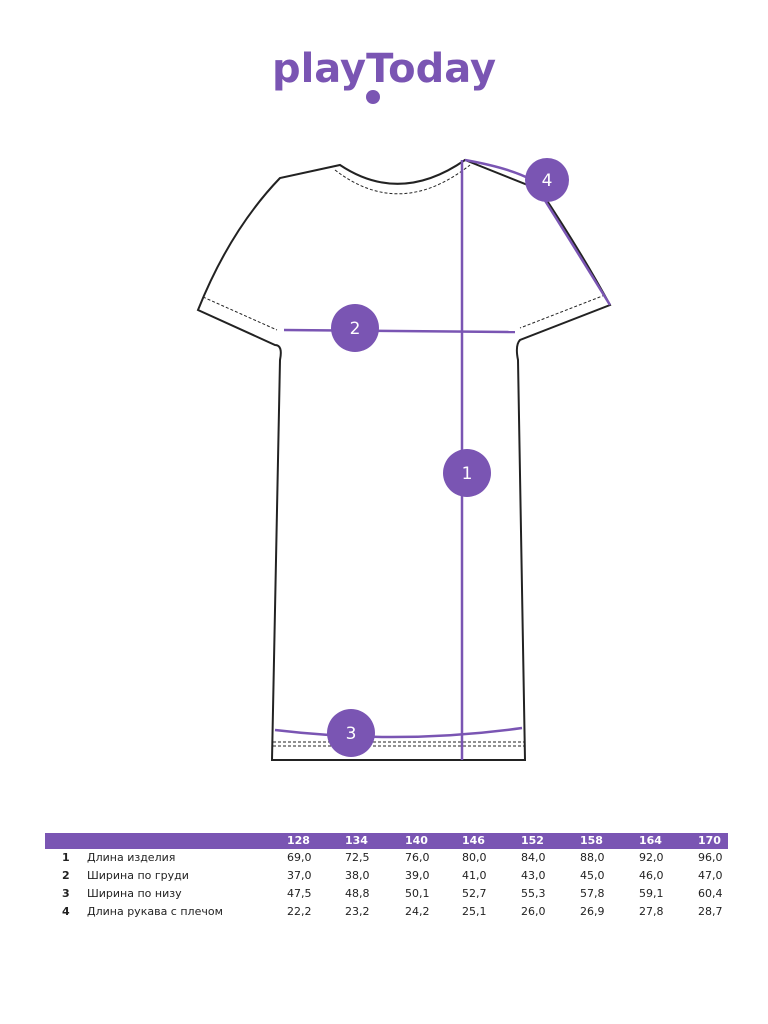 Image resolution: width=768 pixels, height=1024 pixels. I want to click on logo-dot, so click(373, 97).